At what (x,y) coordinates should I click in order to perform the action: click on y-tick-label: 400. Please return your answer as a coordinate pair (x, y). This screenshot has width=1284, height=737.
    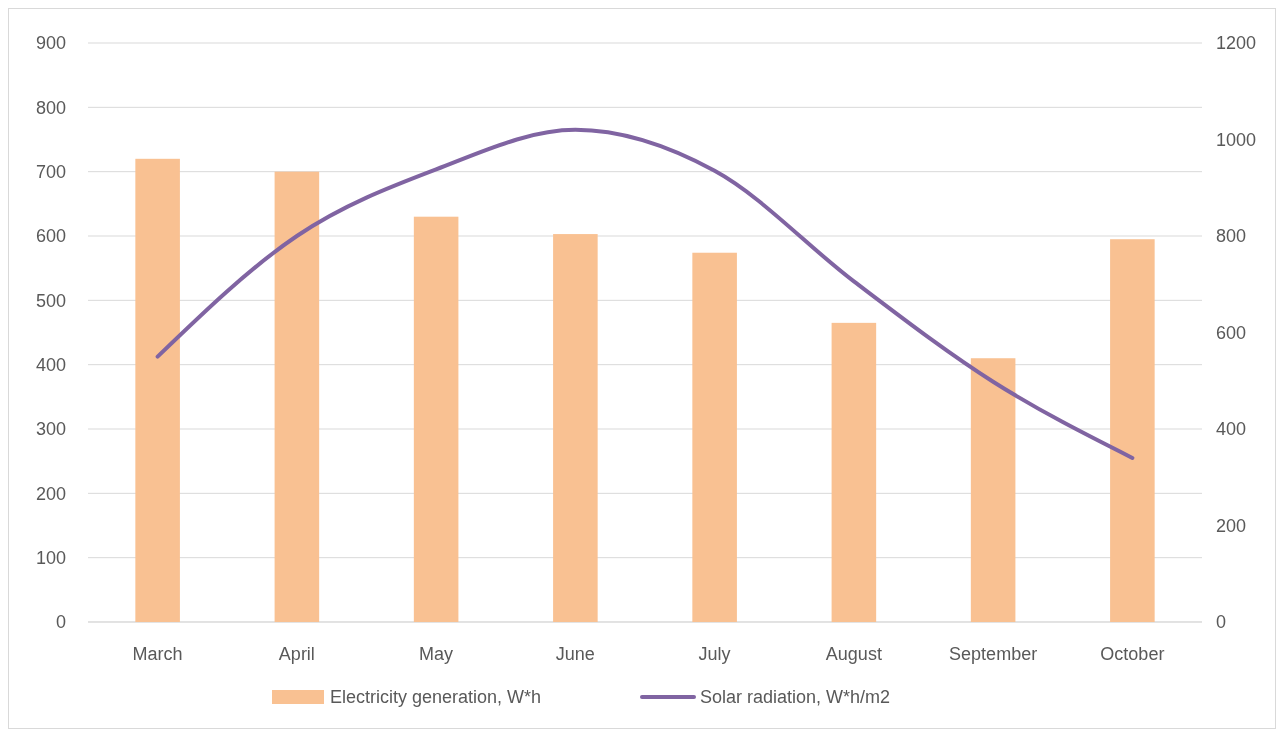
    Looking at the image, I should click on (50, 364).